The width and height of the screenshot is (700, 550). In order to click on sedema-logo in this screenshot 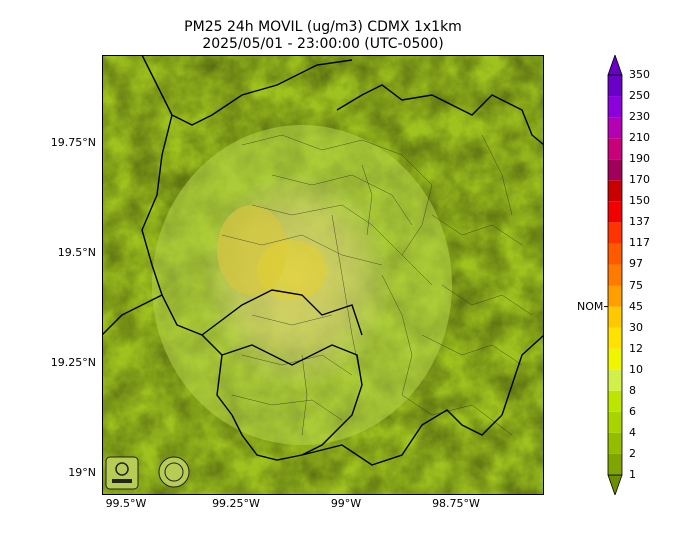, I will do `click(122, 473)`.